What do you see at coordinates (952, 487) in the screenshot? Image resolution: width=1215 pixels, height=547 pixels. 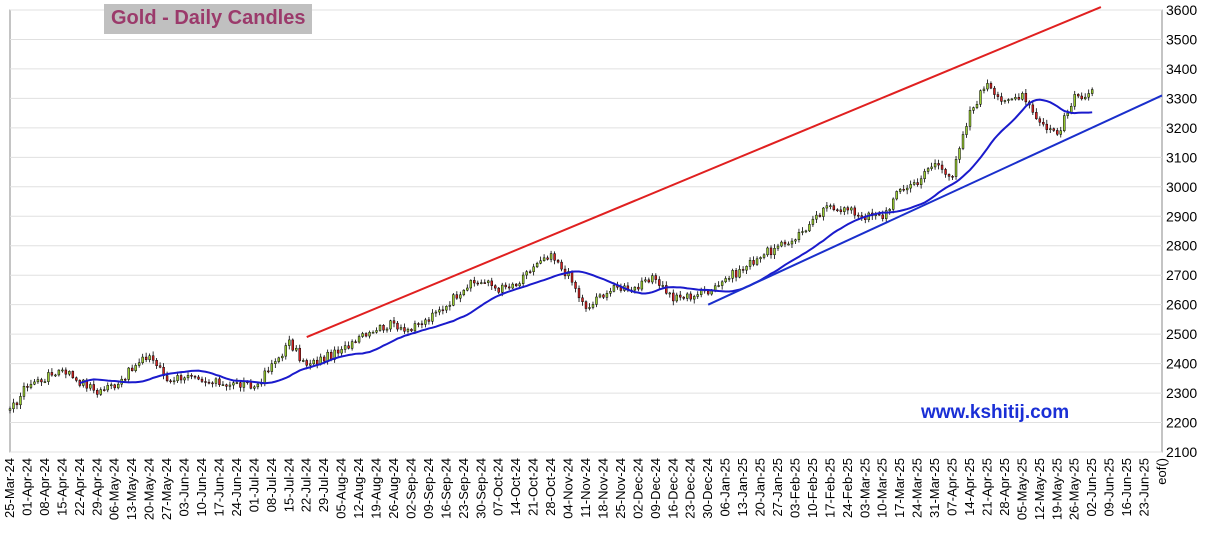 I see `x-tick-label: 07-Apr-25` at bounding box center [952, 487].